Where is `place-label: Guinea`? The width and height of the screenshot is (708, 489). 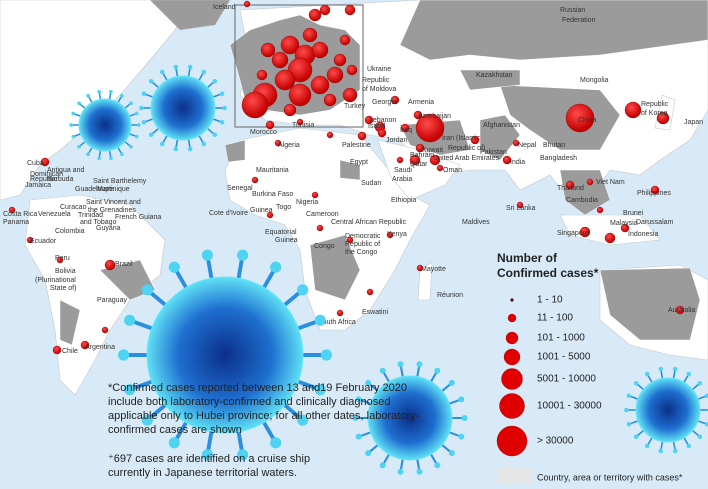 place-label: Guinea is located at coordinates (261, 210).